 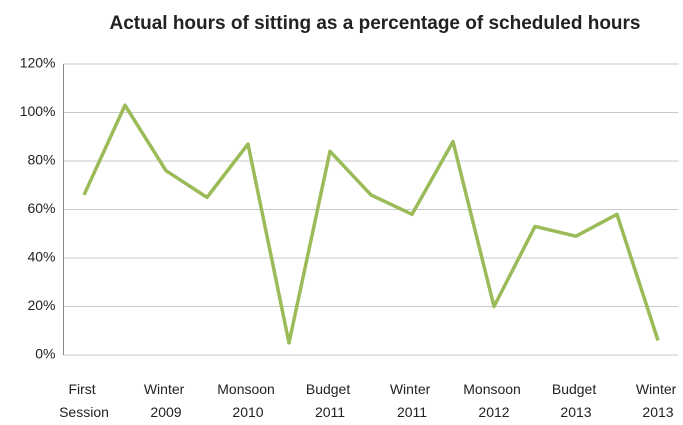 What do you see at coordinates (38, 111) in the screenshot?
I see `y-tick-label: 100%` at bounding box center [38, 111].